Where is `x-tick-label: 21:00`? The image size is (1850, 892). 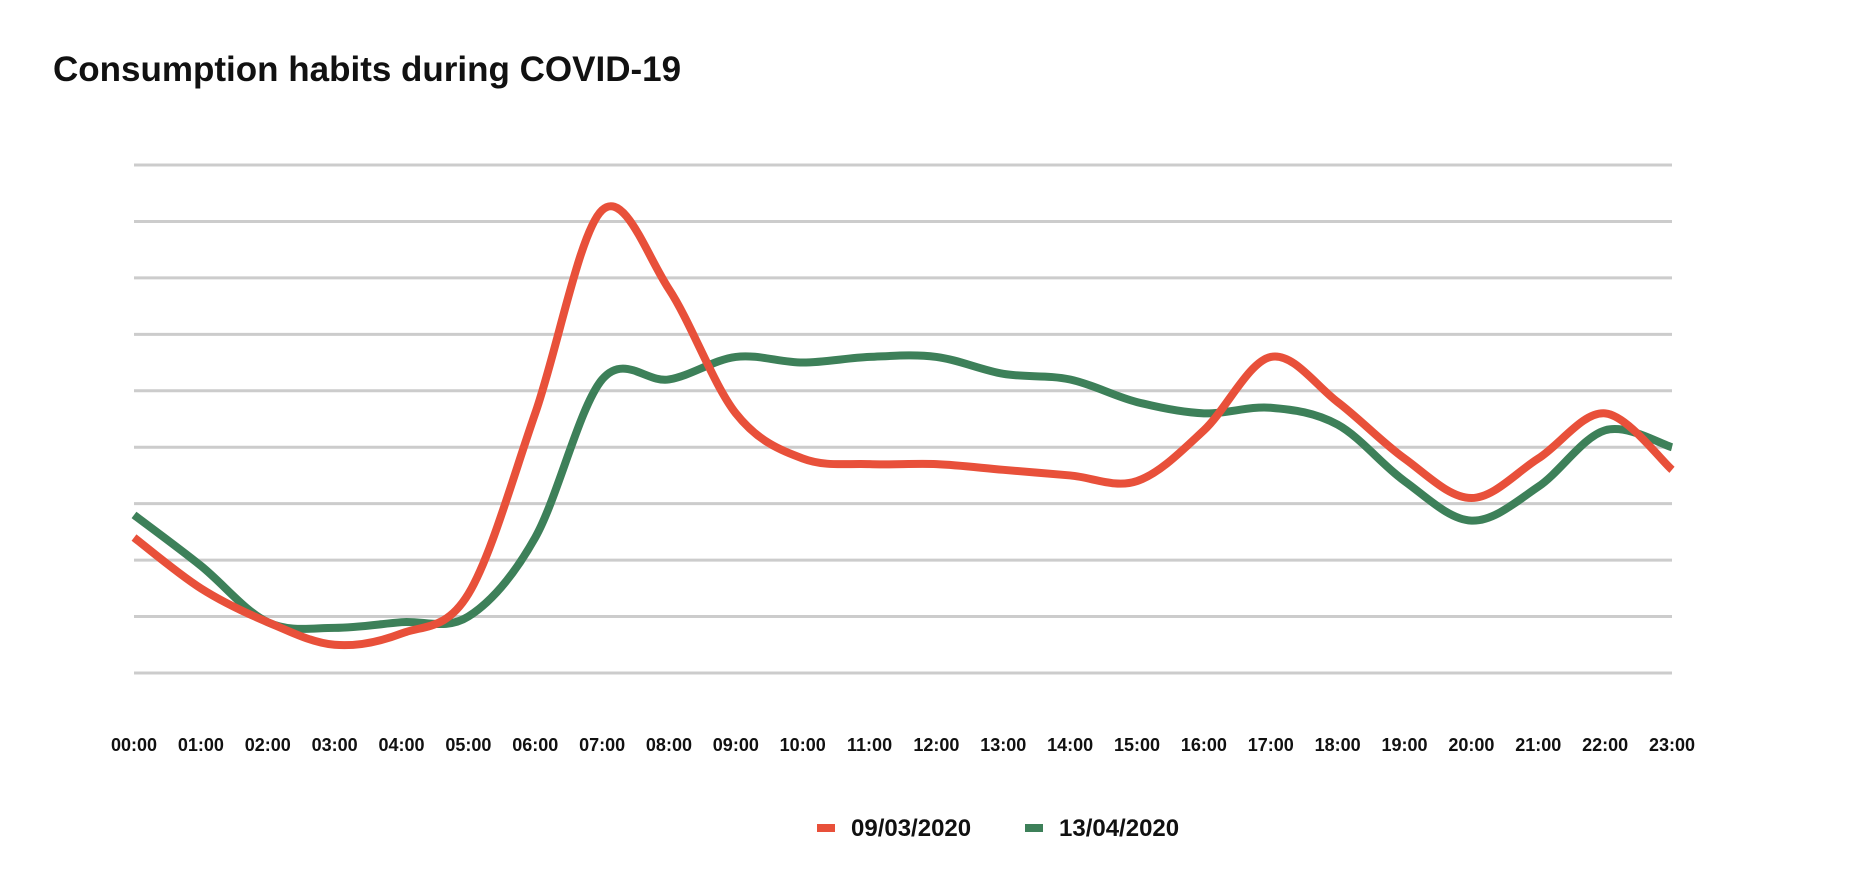 x-tick-label: 21:00 is located at coordinates (1538, 745).